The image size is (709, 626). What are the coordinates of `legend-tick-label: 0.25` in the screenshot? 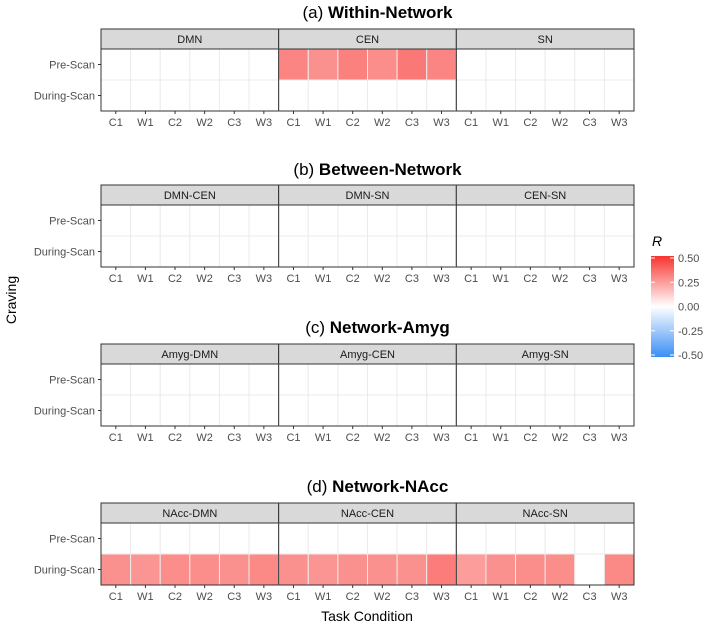 It's located at (688, 283).